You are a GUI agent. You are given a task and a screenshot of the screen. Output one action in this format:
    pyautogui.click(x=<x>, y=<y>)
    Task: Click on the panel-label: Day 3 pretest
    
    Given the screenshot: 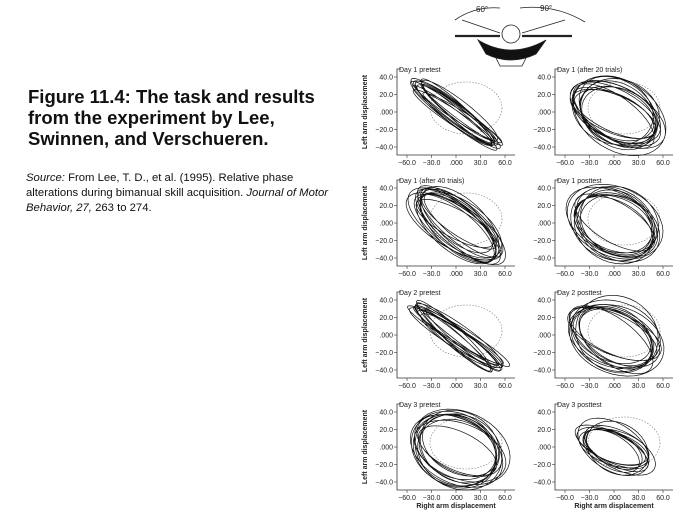 What is the action you would take?
    pyautogui.click(x=420, y=405)
    